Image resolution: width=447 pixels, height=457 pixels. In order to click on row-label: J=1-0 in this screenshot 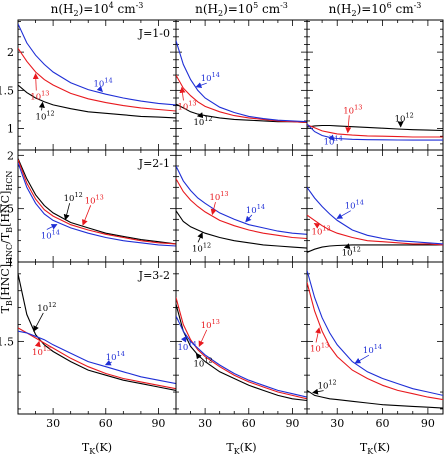, I will do `click(154, 33)`.